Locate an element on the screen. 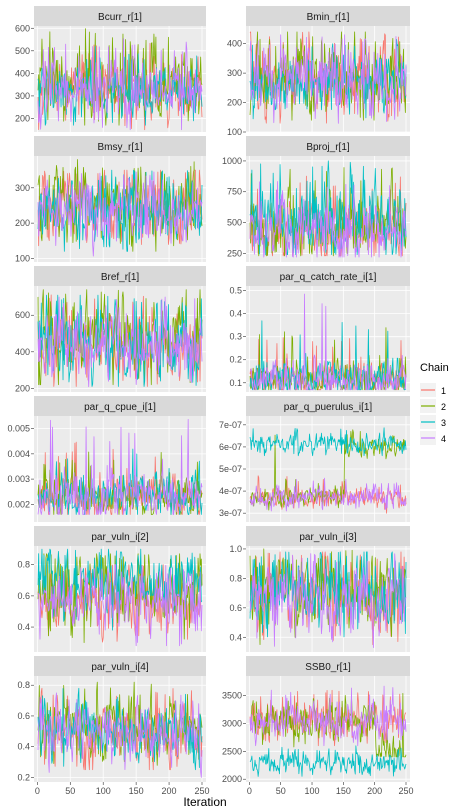  y-tick-label: 0.3 is located at coordinates (235, 337).